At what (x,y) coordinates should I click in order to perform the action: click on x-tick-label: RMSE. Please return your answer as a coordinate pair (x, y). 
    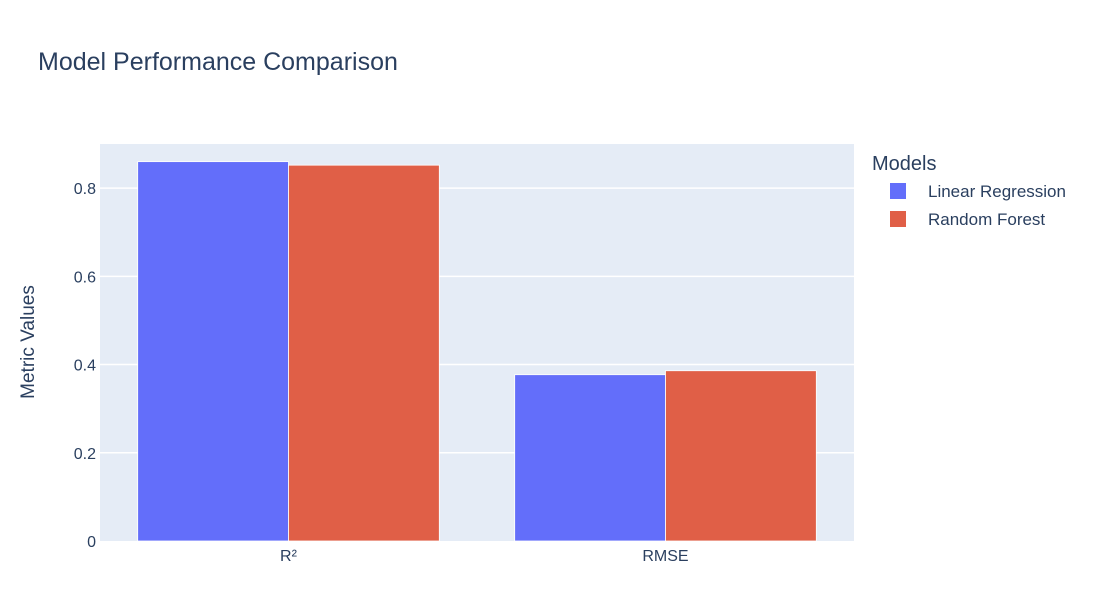
    Looking at the image, I should click on (665, 556).